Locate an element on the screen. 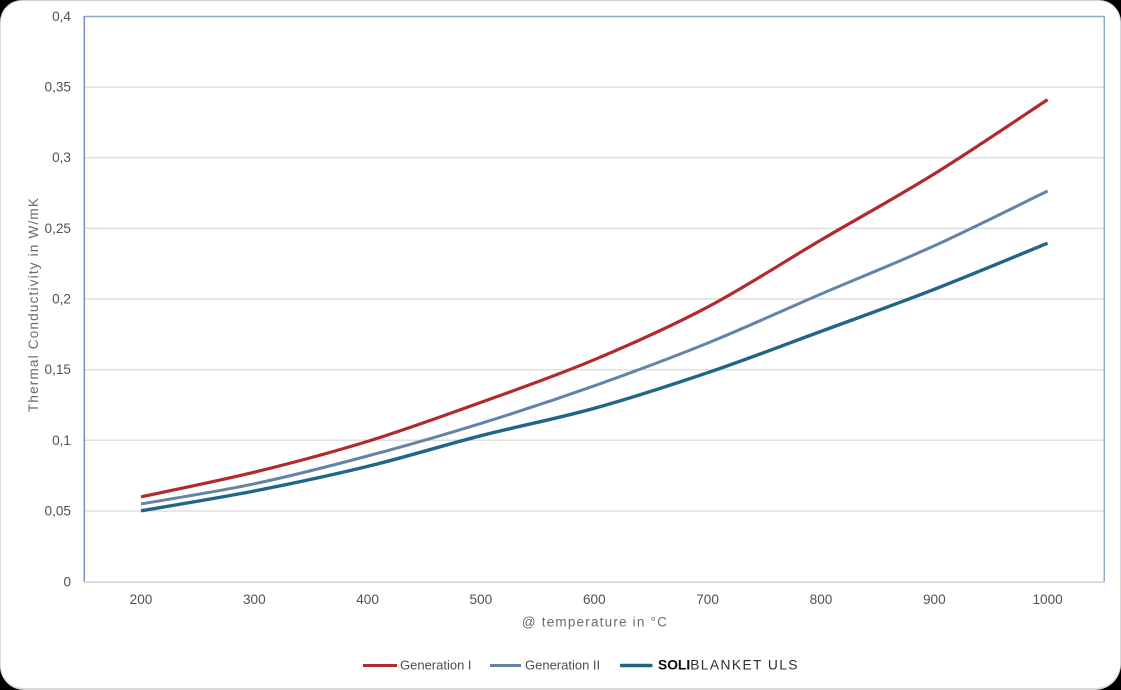 This screenshot has width=1121, height=690. svg-text: 0,25 is located at coordinates (58, 228).